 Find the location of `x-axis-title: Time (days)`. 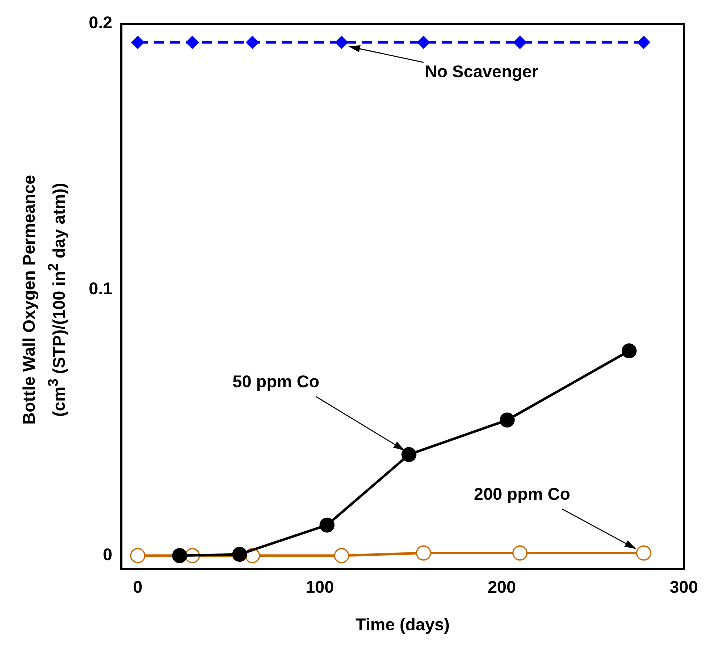

x-axis-title: Time (days) is located at coordinates (403, 624).